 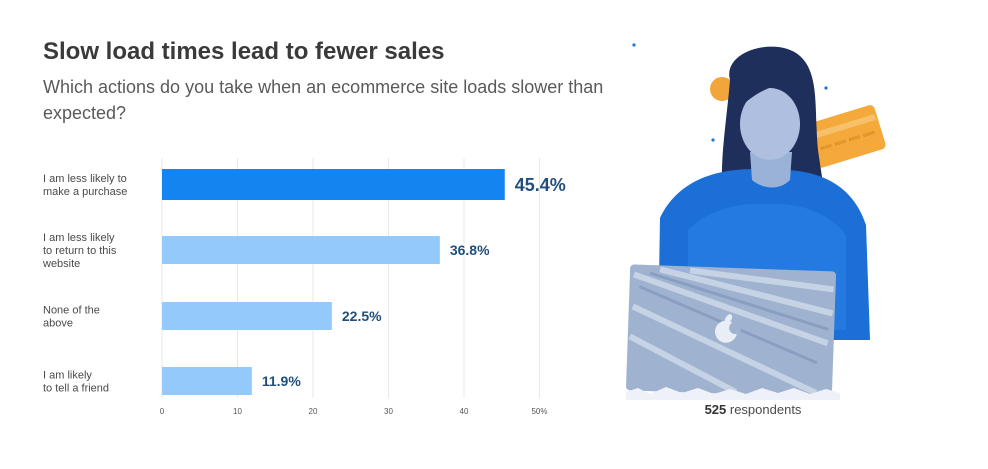 What do you see at coordinates (764, 409) in the screenshot?
I see `respondents-label: respondents` at bounding box center [764, 409].